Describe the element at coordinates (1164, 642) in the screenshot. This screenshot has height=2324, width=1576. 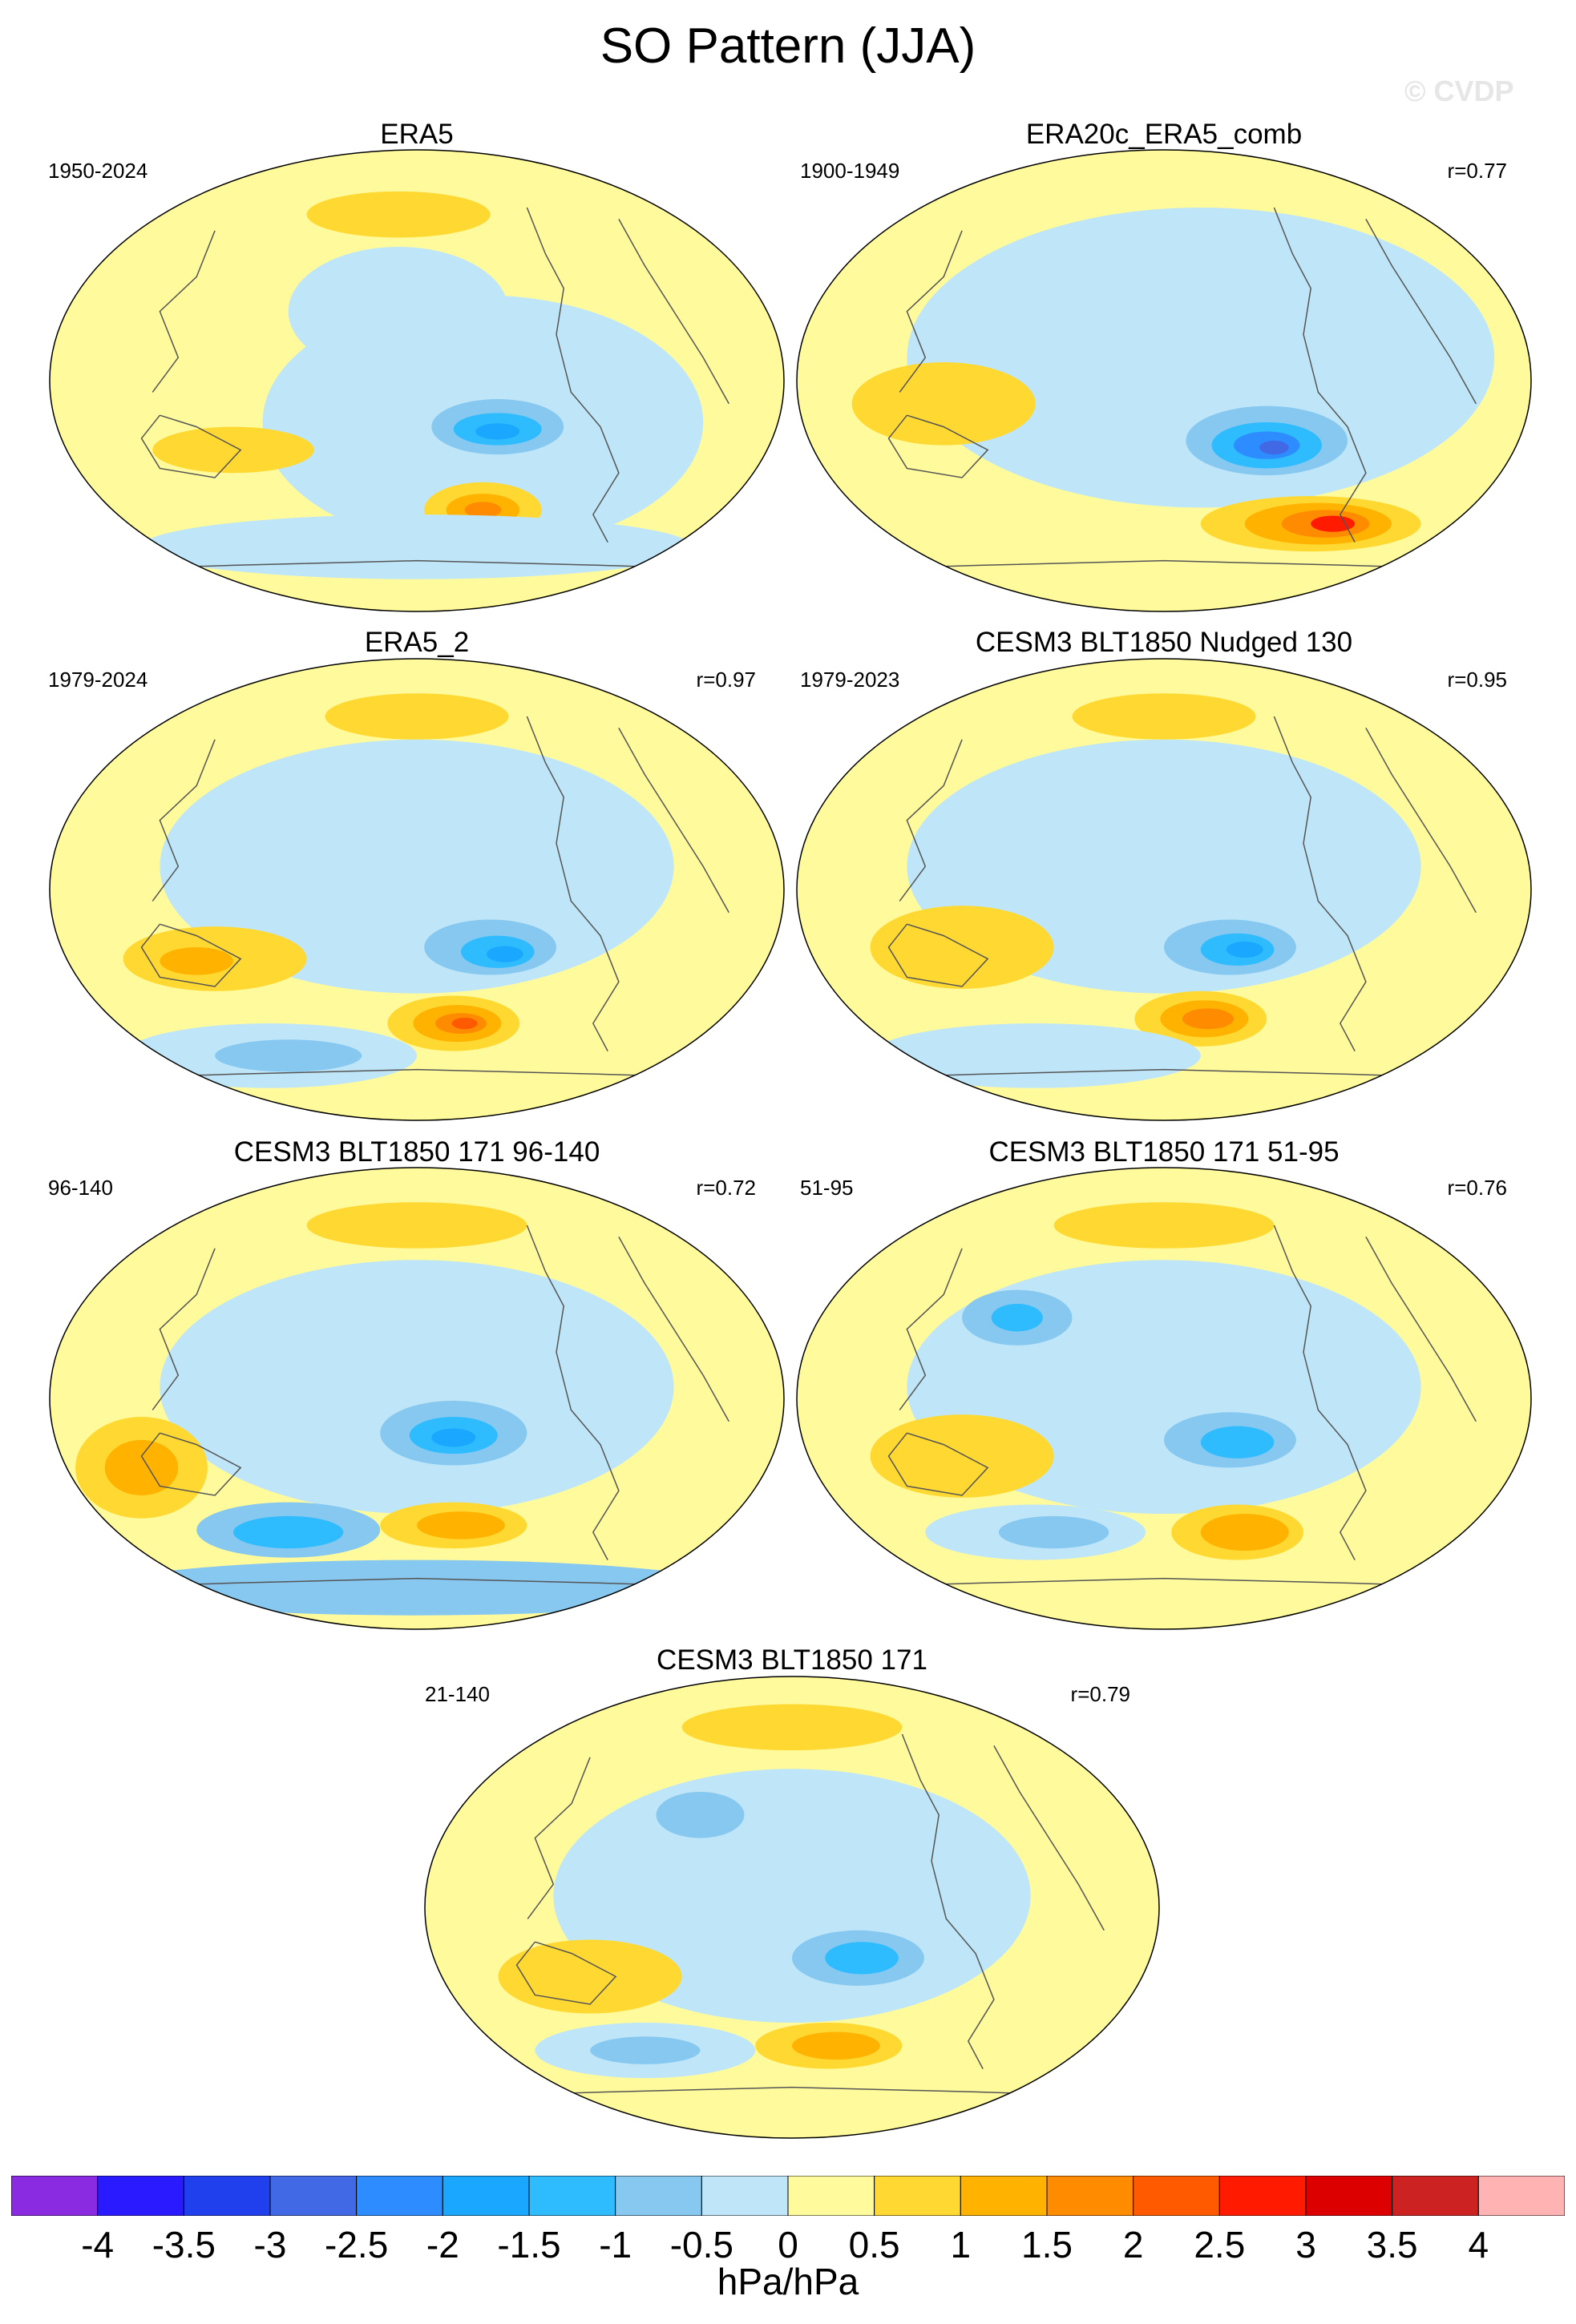
I see `panel-title: CESM3 BLT1850 Nudged 130` at that location.